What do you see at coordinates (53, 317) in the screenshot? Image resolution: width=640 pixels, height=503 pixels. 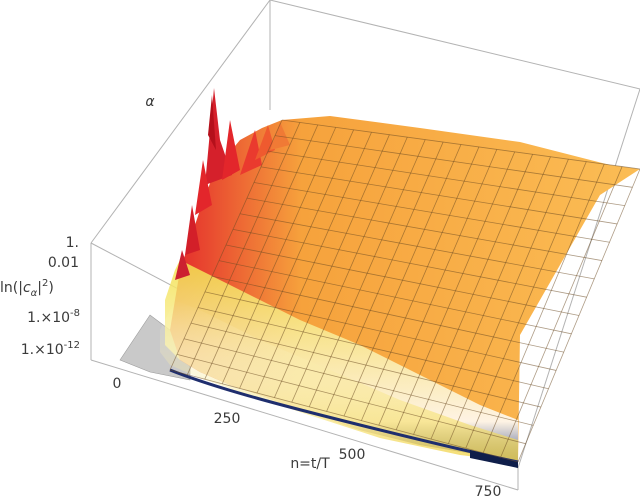 I see `z-tick-label: 1.×10-8` at bounding box center [53, 317].